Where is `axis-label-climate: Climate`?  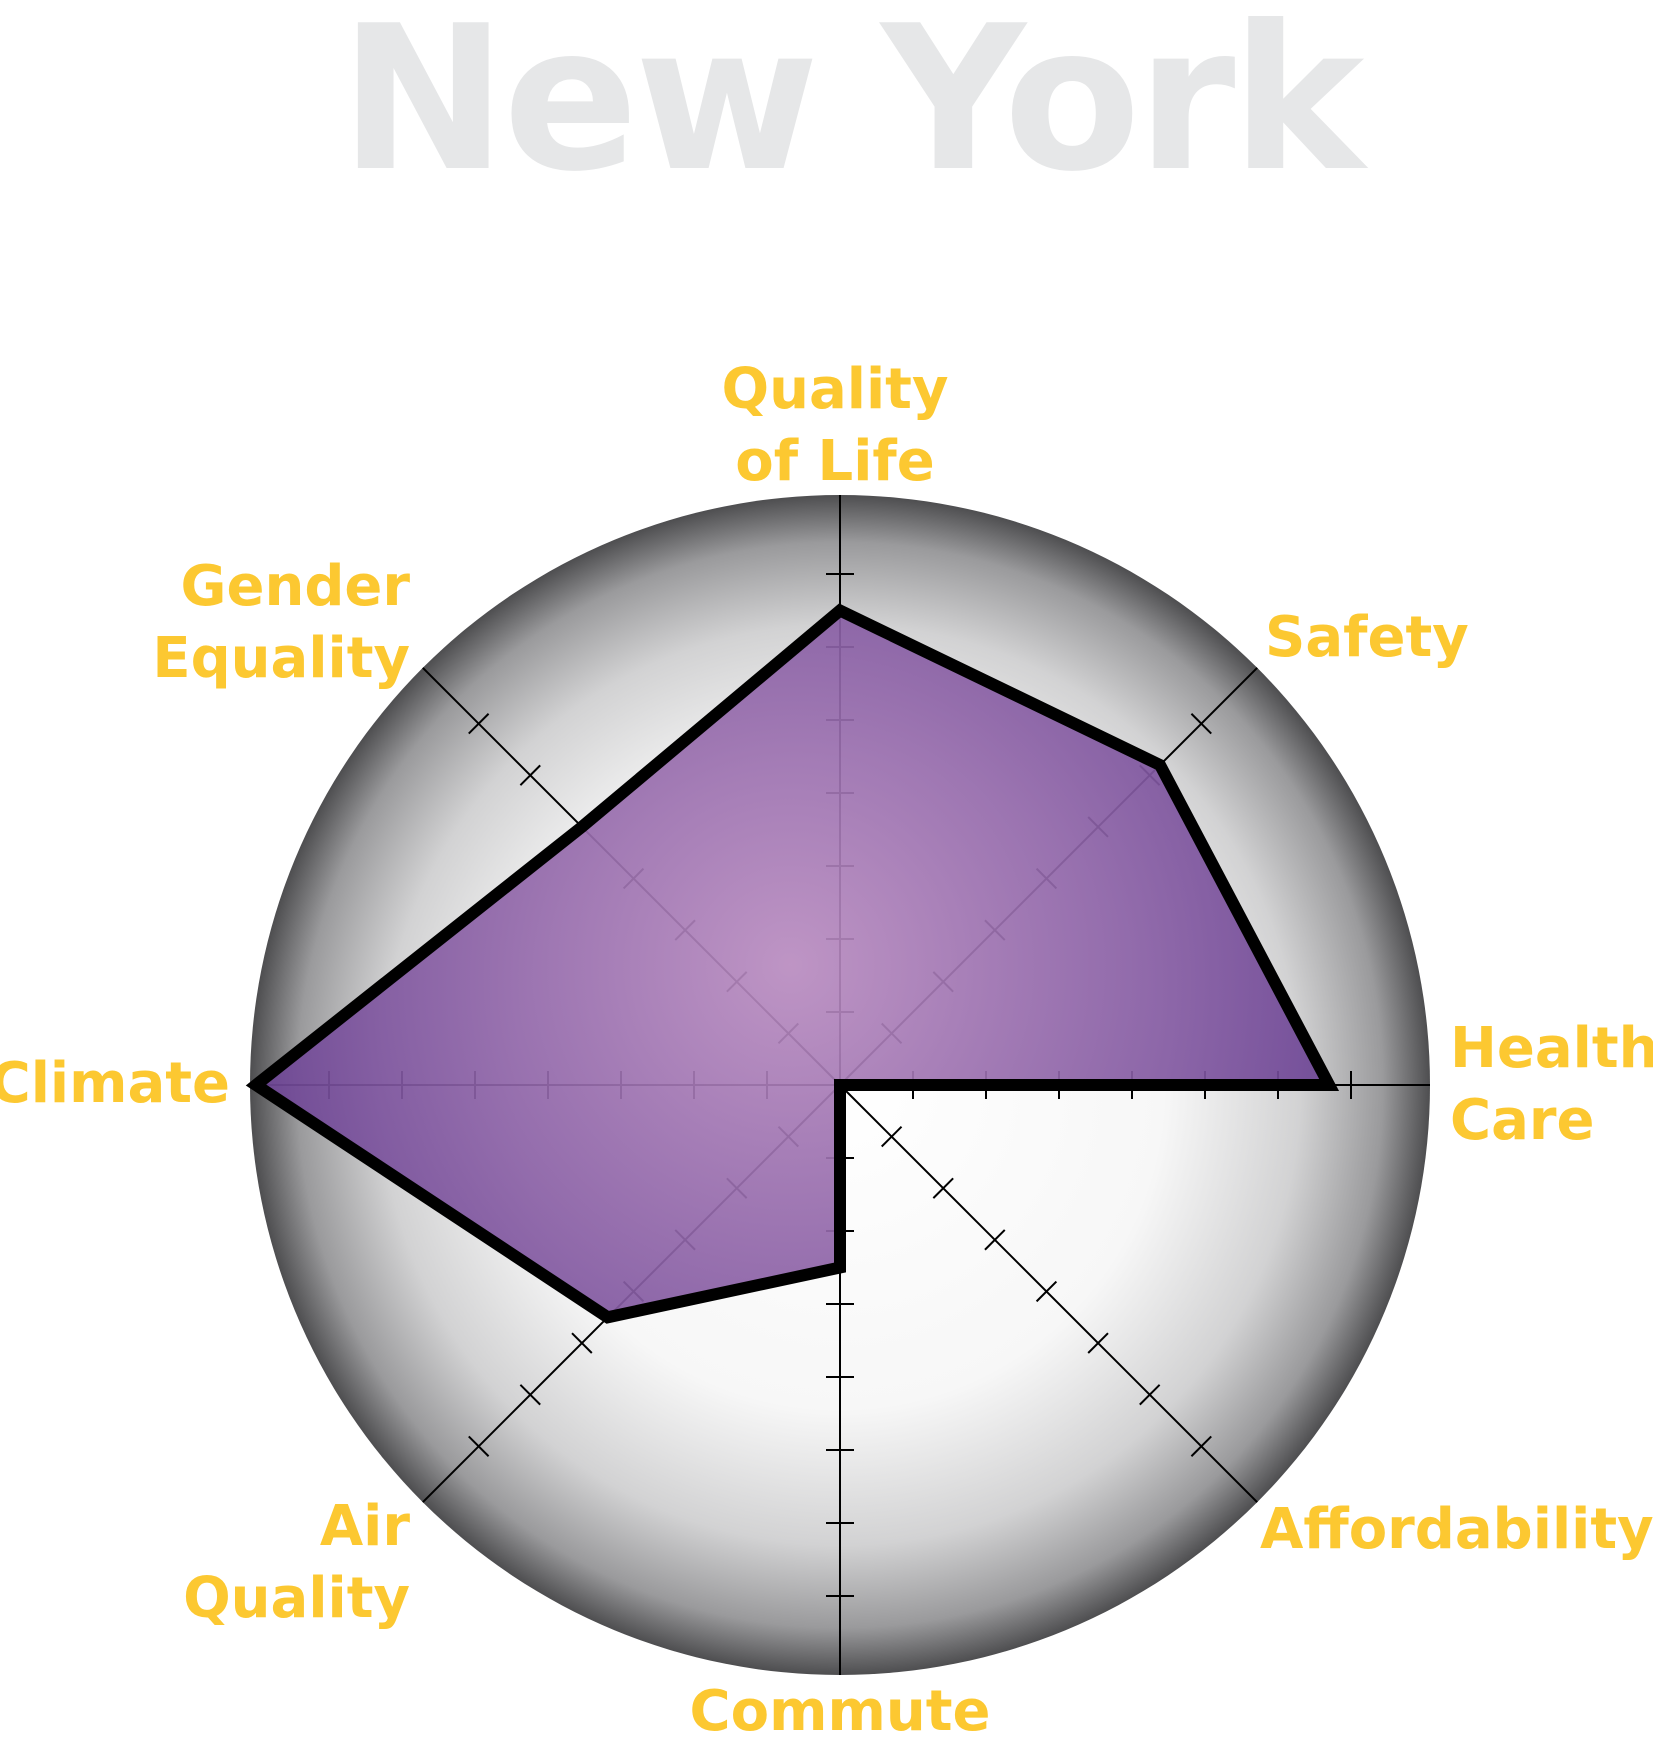 axis-label-climate: Climate is located at coordinates (115, 1083).